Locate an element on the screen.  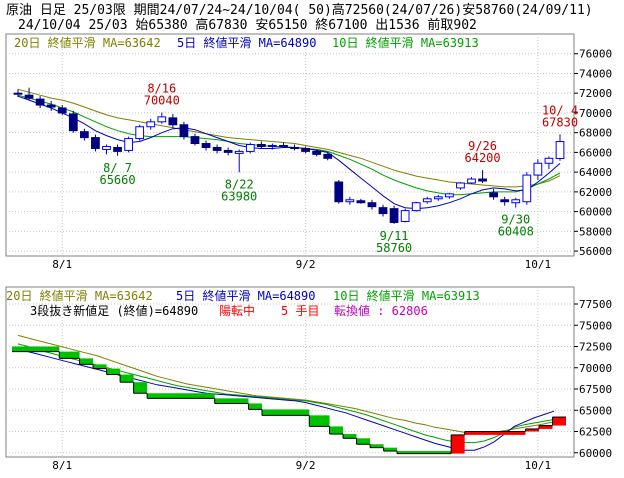
main-y-tick-label: 70000 is located at coordinates (595, 113).